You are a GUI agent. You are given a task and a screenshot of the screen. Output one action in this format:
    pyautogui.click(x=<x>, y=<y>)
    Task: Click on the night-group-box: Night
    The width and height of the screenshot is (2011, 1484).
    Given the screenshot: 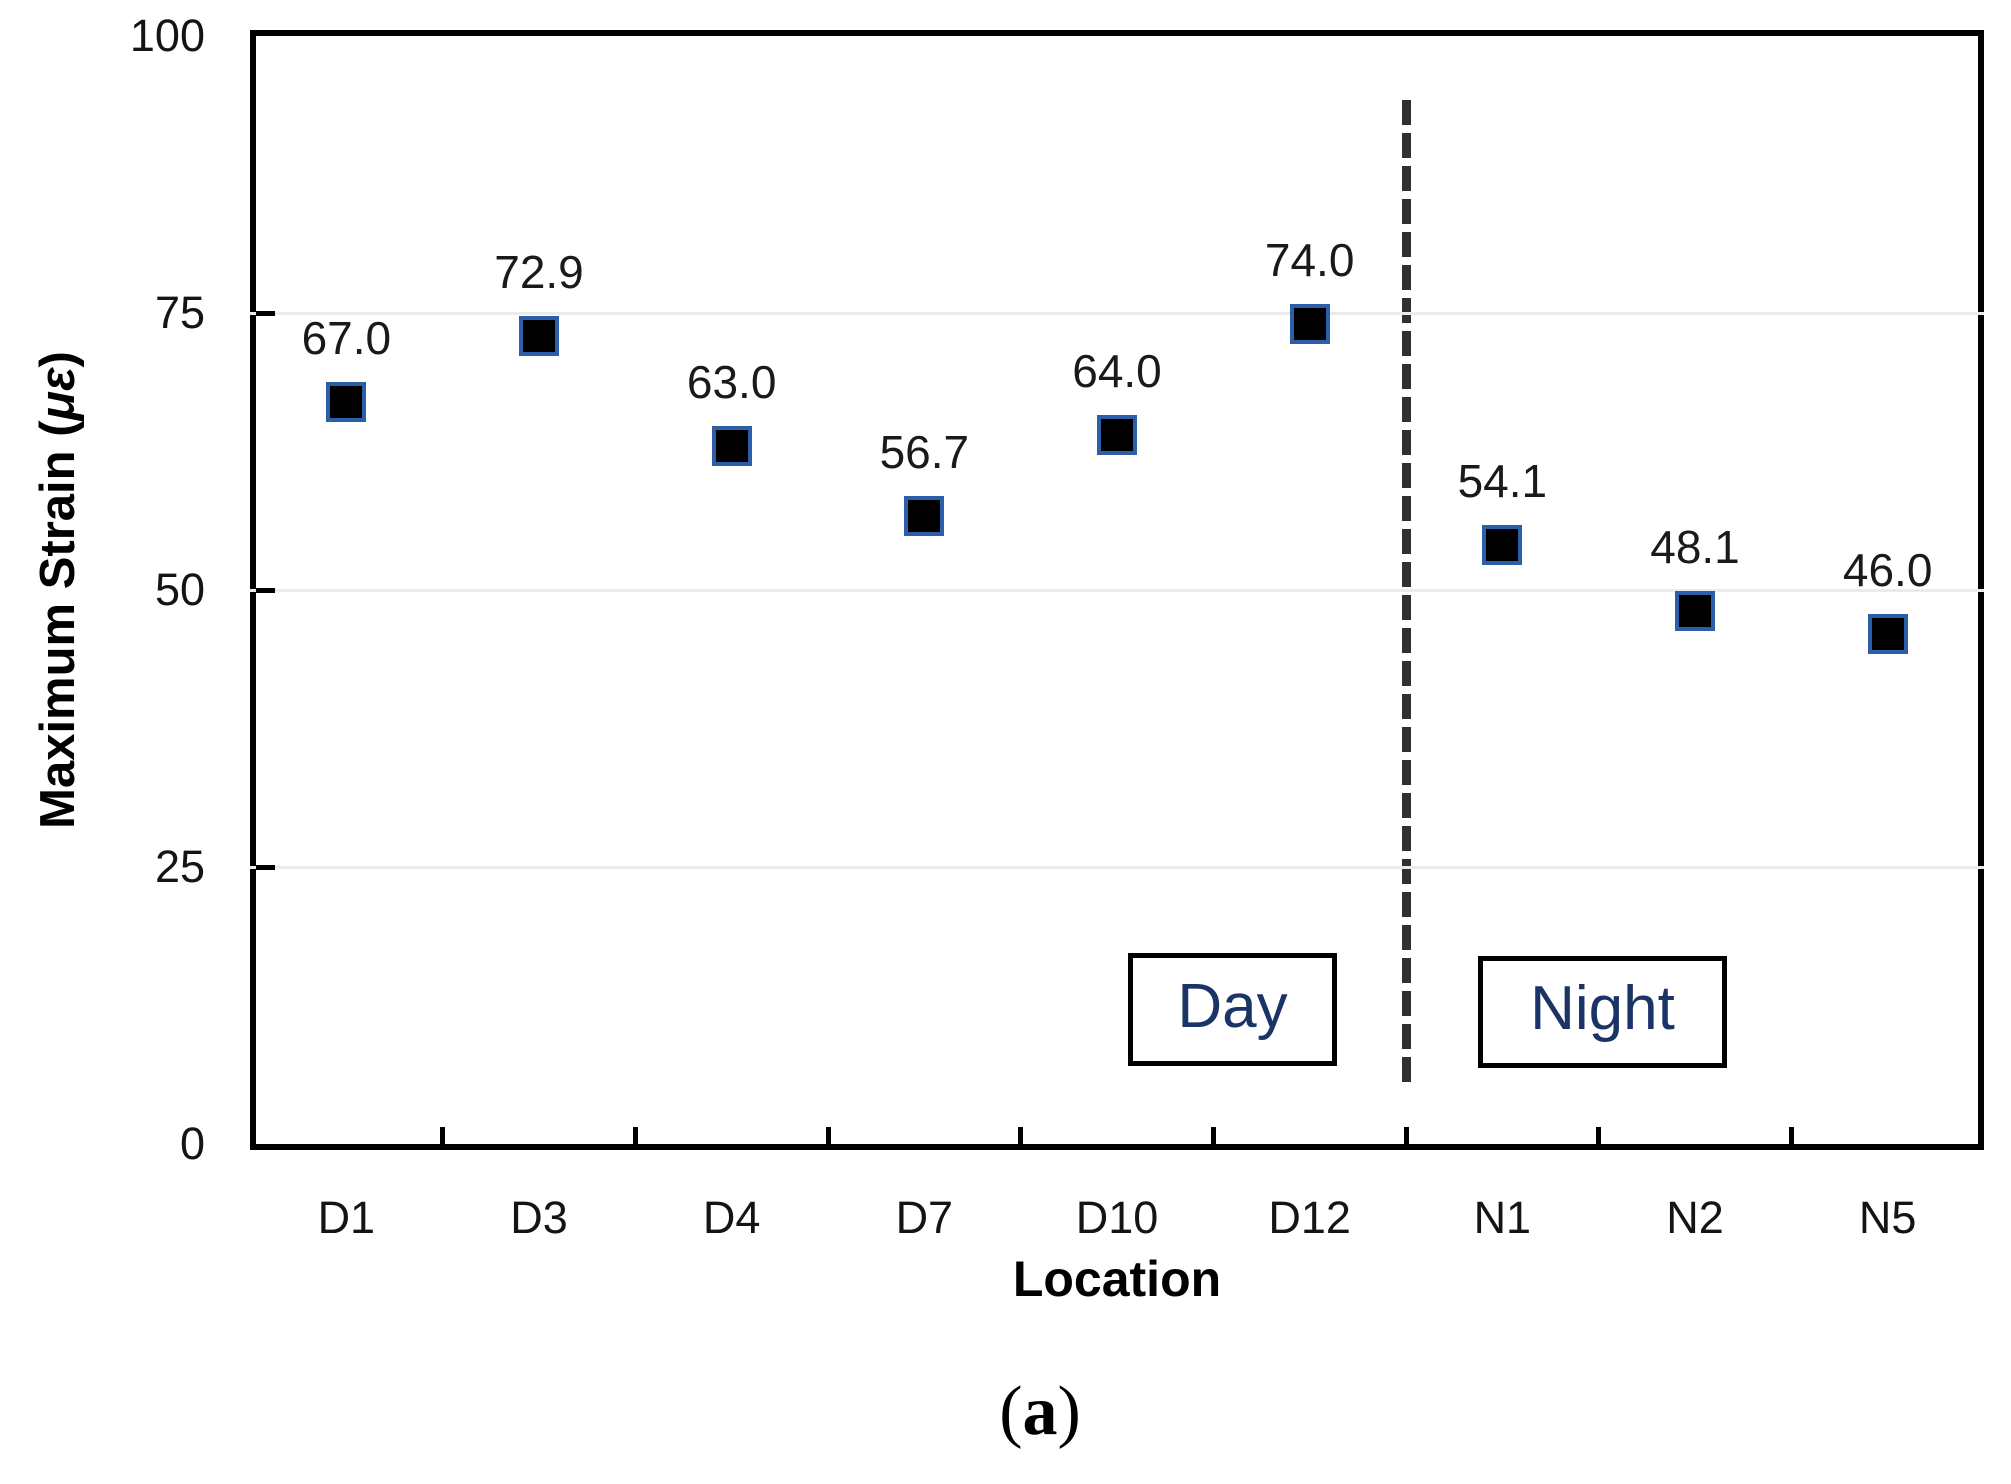 What is the action you would take?
    pyautogui.click(x=1602, y=1012)
    